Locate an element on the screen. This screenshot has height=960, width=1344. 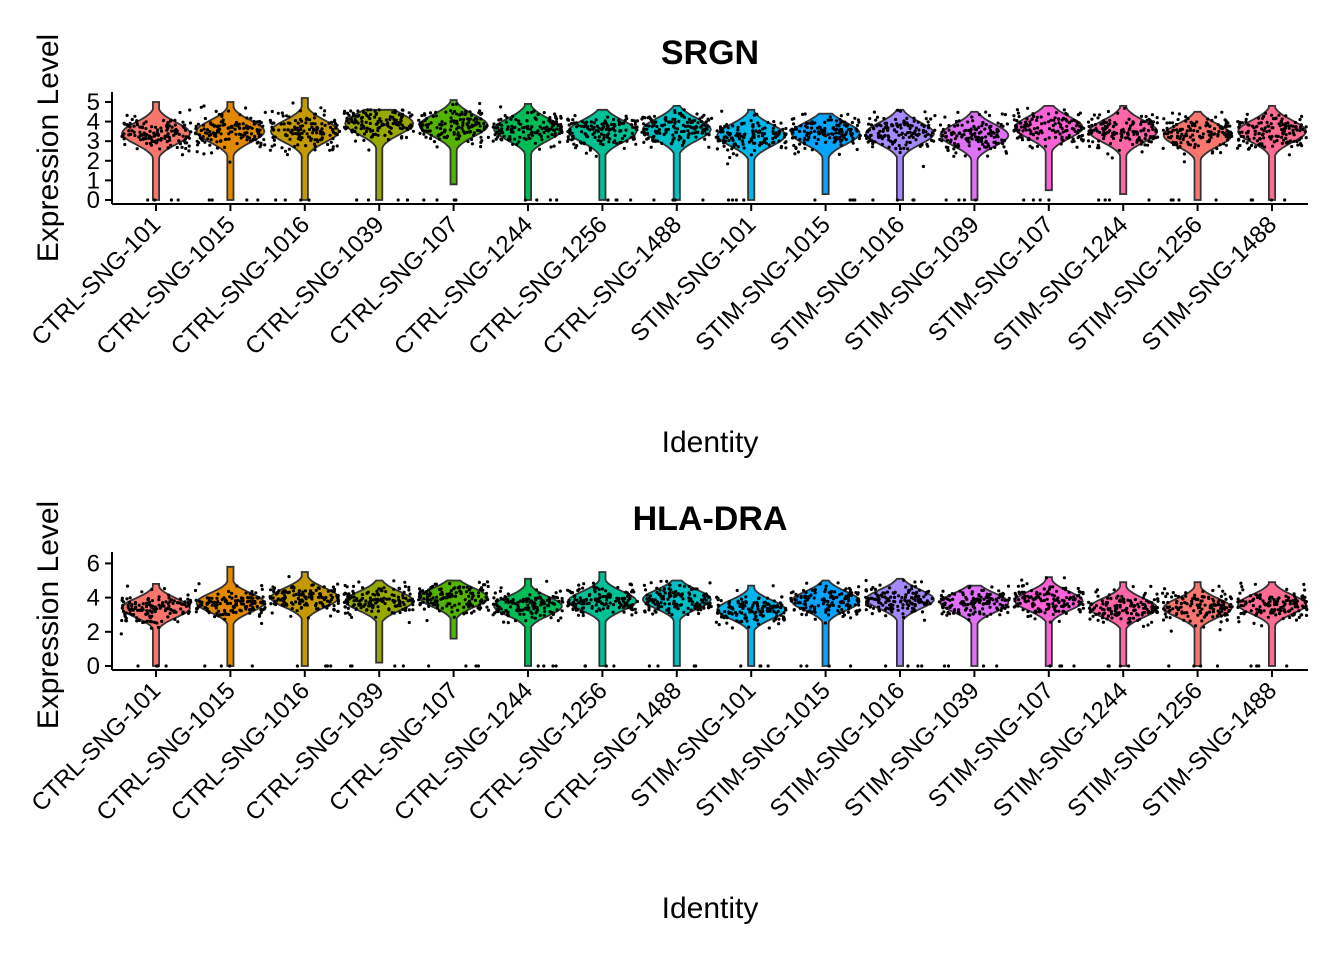
chart-title: HLA-DRA is located at coordinates (710, 519).